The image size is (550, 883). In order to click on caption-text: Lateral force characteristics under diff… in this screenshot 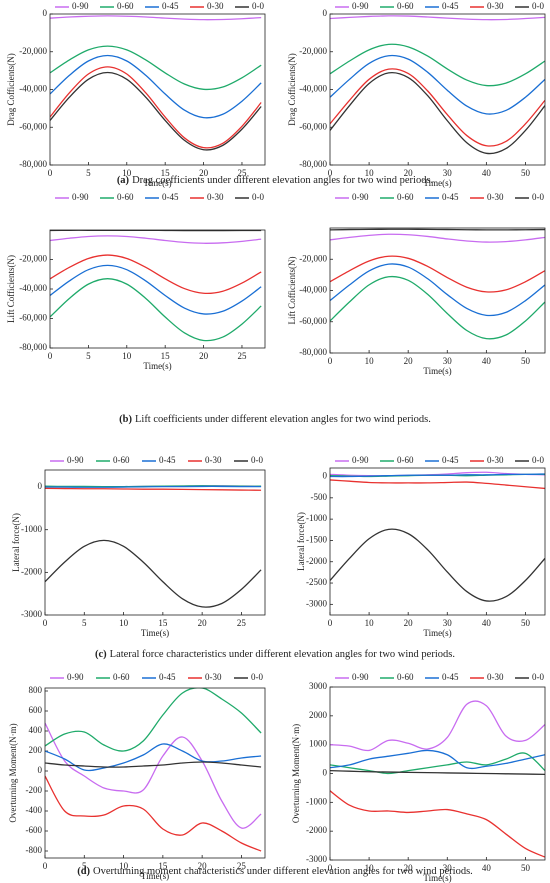, I will do `click(282, 654)`.